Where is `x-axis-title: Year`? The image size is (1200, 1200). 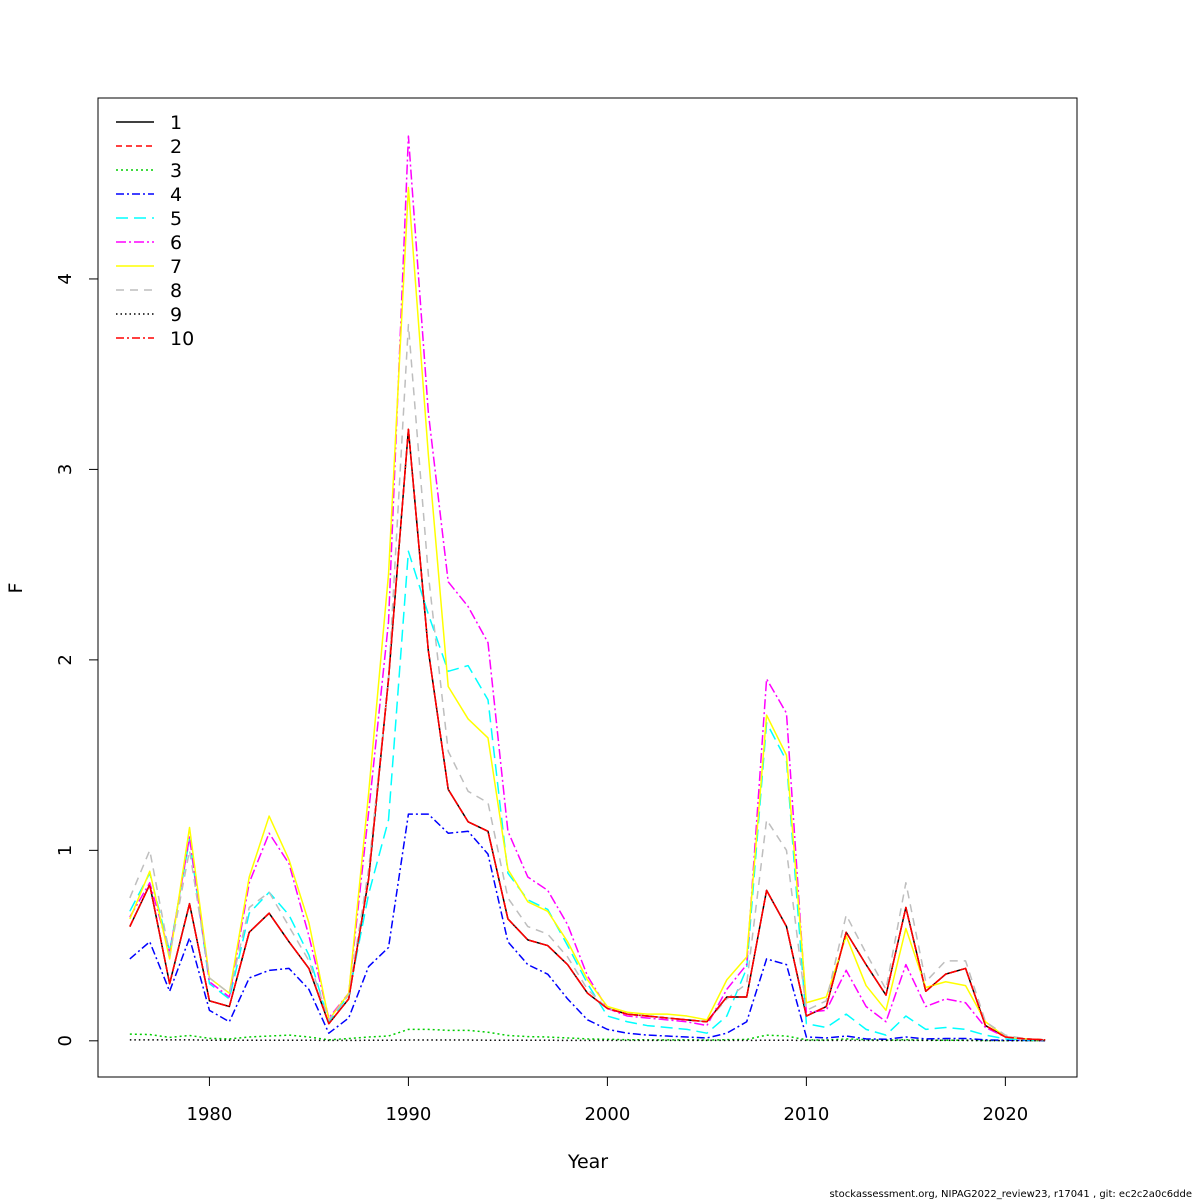 x-axis-title: Year is located at coordinates (587, 1162).